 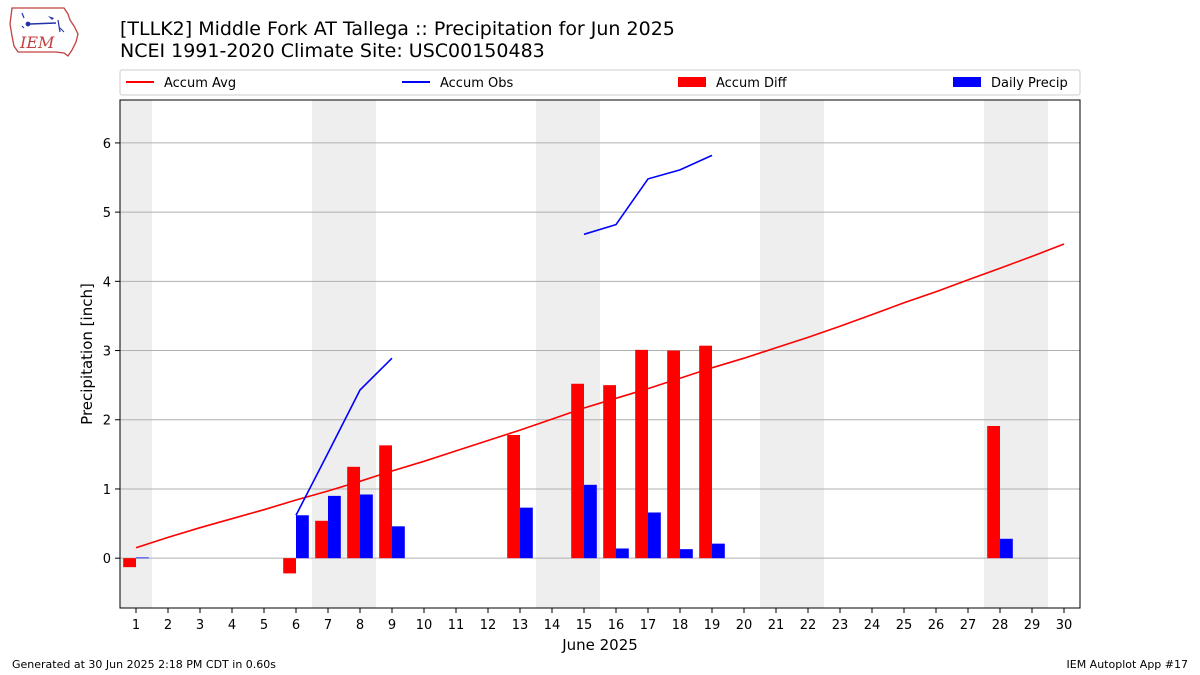 I want to click on x-tick-label-27: 27, so click(x=968, y=625).